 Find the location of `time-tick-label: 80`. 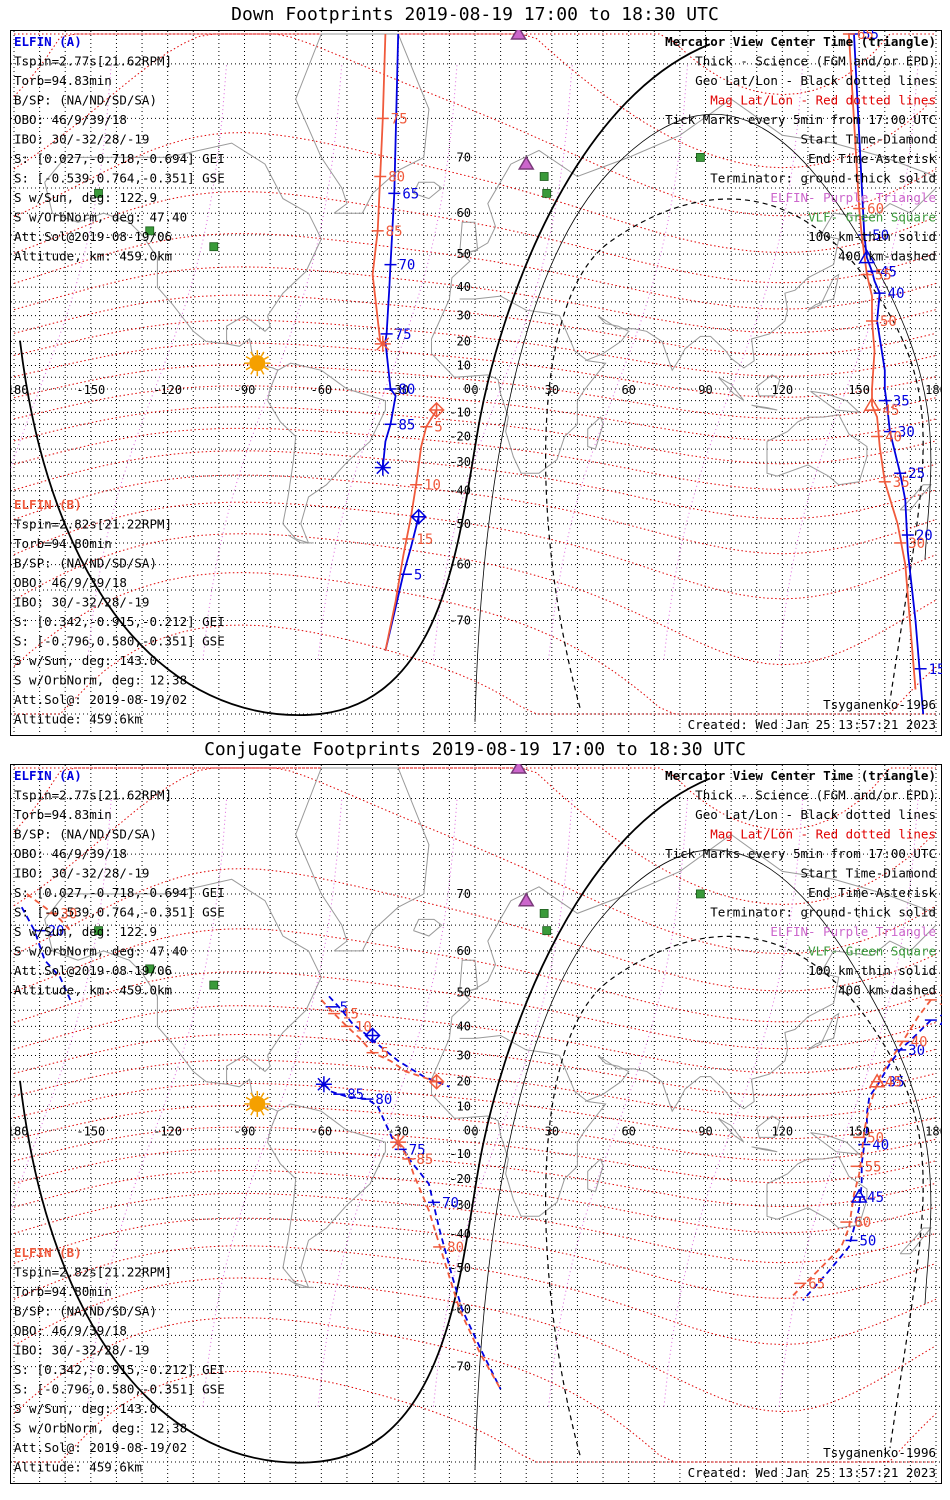

time-tick-label: 80 is located at coordinates (455, 1248).